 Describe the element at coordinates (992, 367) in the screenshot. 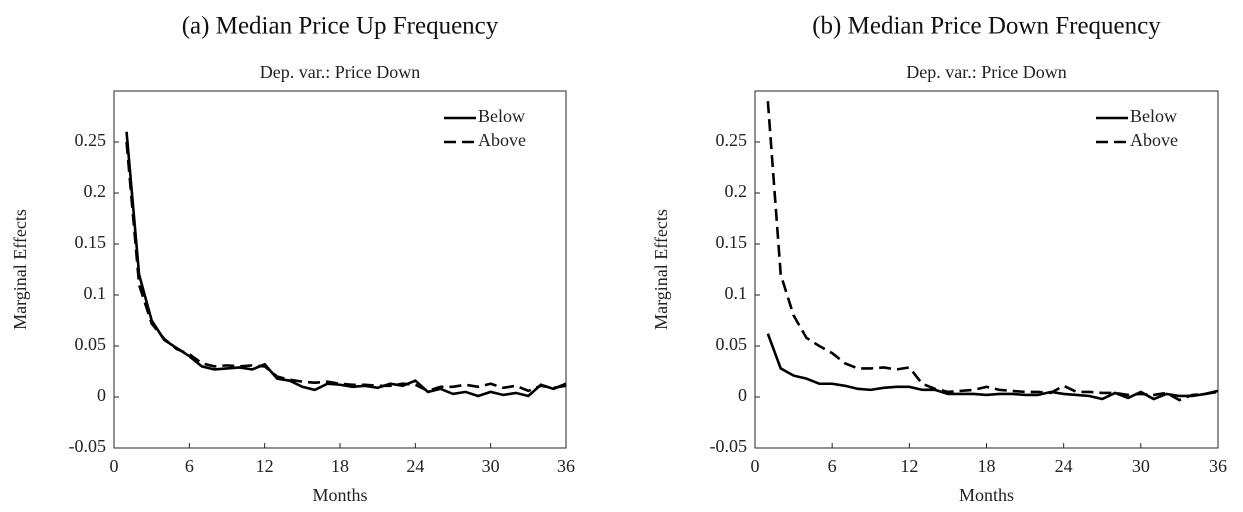

I see `data-line` at that location.